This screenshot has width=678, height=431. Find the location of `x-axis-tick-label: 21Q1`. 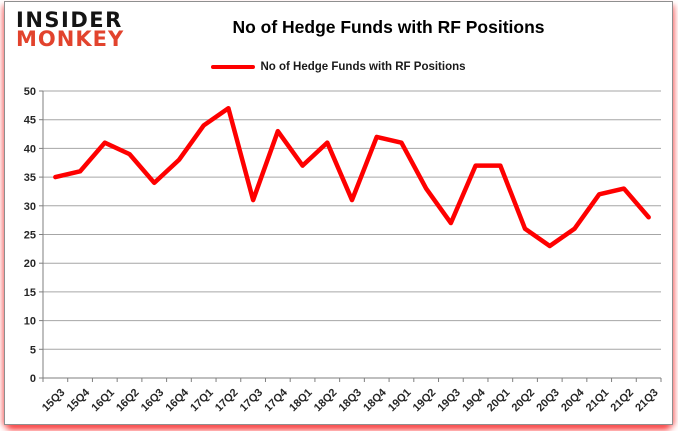

x-axis-tick-label: 21Q1 is located at coordinates (598, 401).